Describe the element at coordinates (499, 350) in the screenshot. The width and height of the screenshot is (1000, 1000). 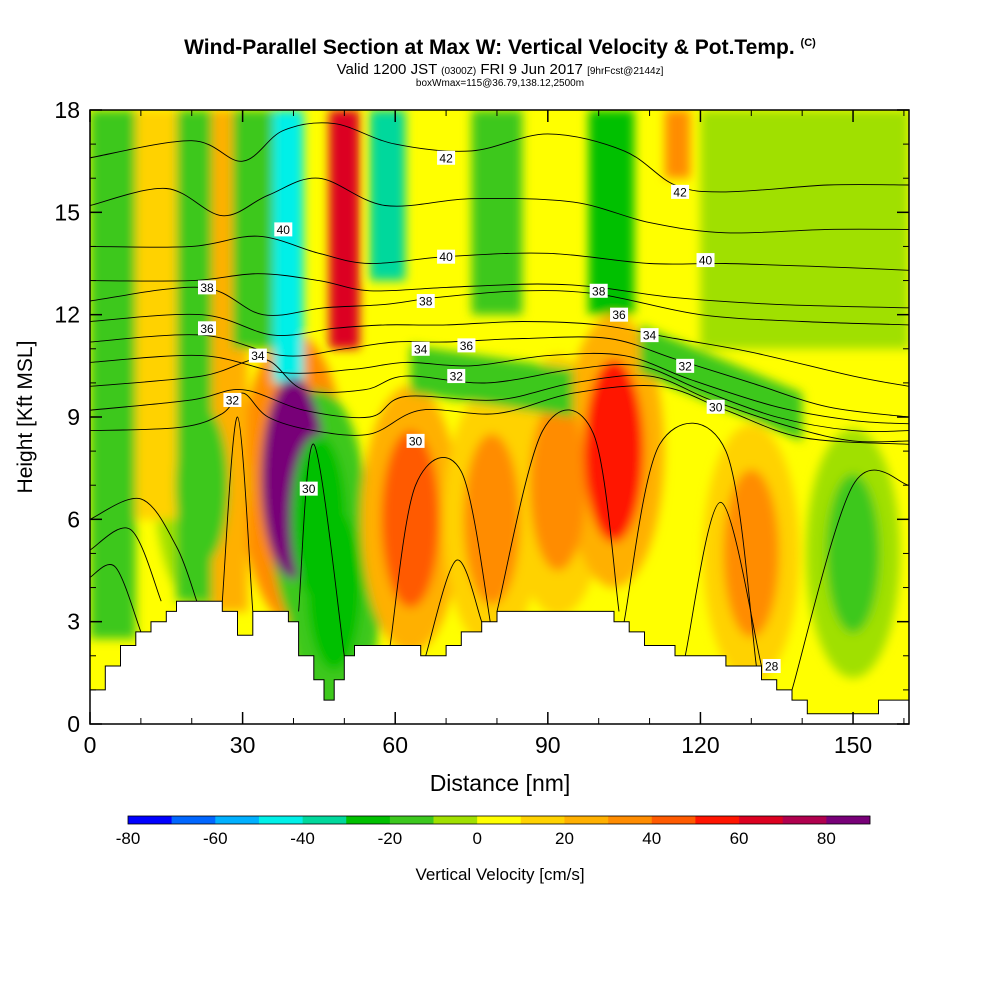
I see `theta-37-contour` at that location.